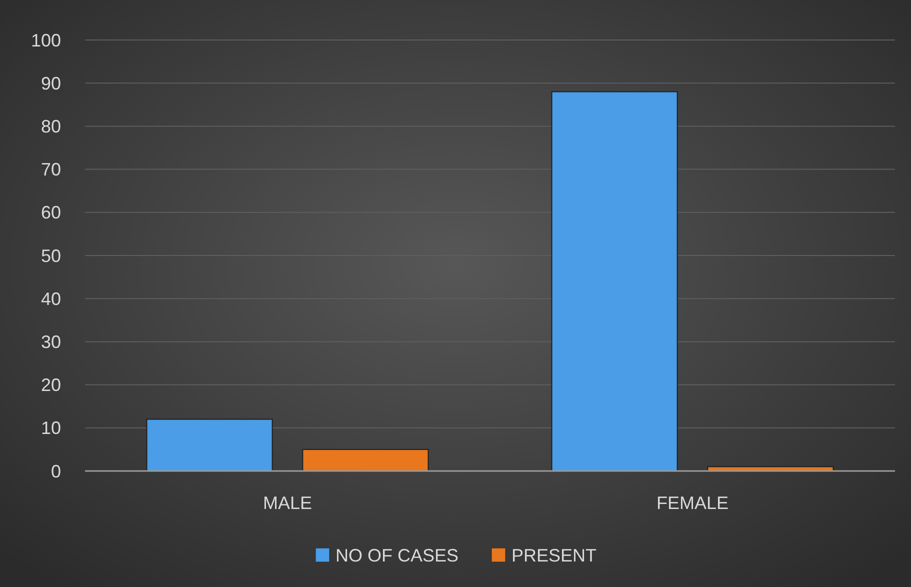 The image size is (911, 587). I want to click on y-tick-label: 60, so click(50, 212).